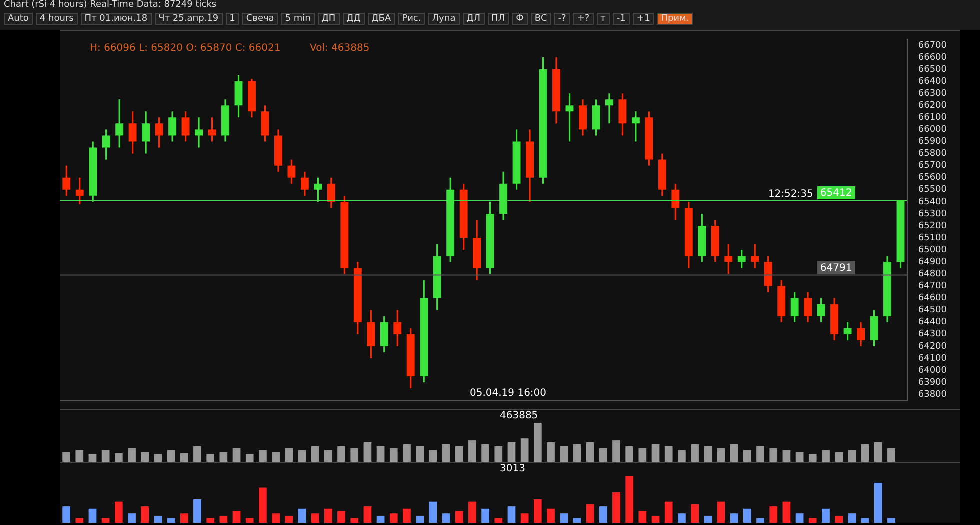 This screenshot has height=525, width=980. Describe the element at coordinates (933, 287) in the screenshot. I see `y-tick-label: 64700` at that location.